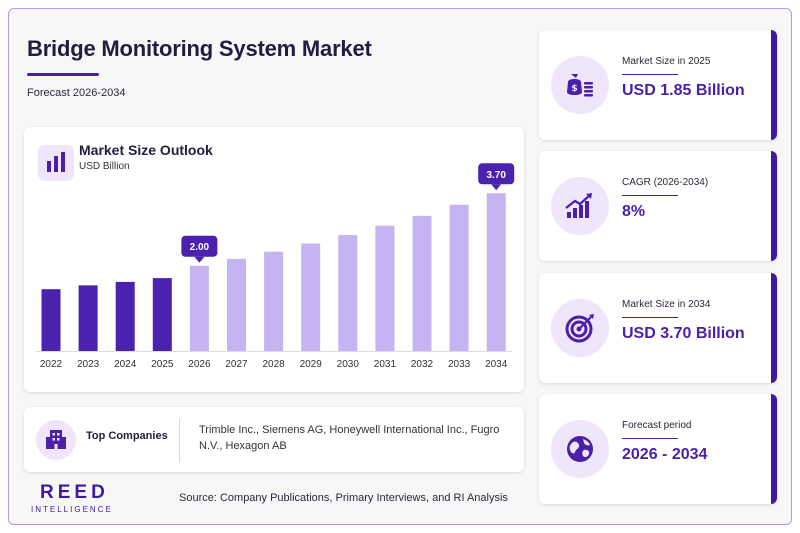 The image size is (800, 533). What do you see at coordinates (236, 304) in the screenshot?
I see `bar-2027` at bounding box center [236, 304].